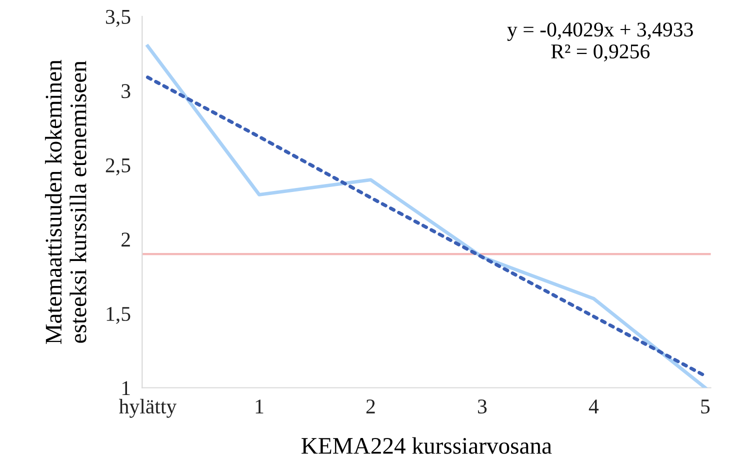 Image resolution: width=729 pixels, height=470 pixels. Describe the element at coordinates (600, 42) in the screenshot. I see `annotation: y = -0,4029x + 3,4933 R² = 0,9256` at that location.